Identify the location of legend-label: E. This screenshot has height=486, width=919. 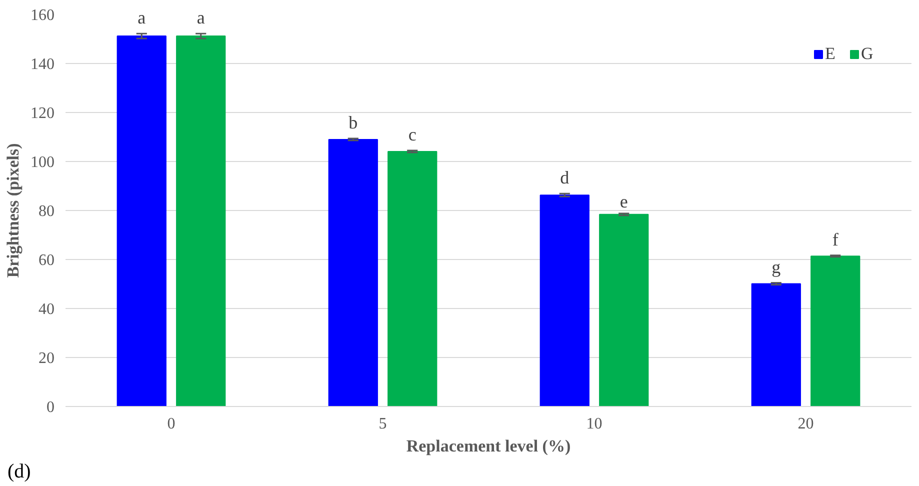
(830, 54).